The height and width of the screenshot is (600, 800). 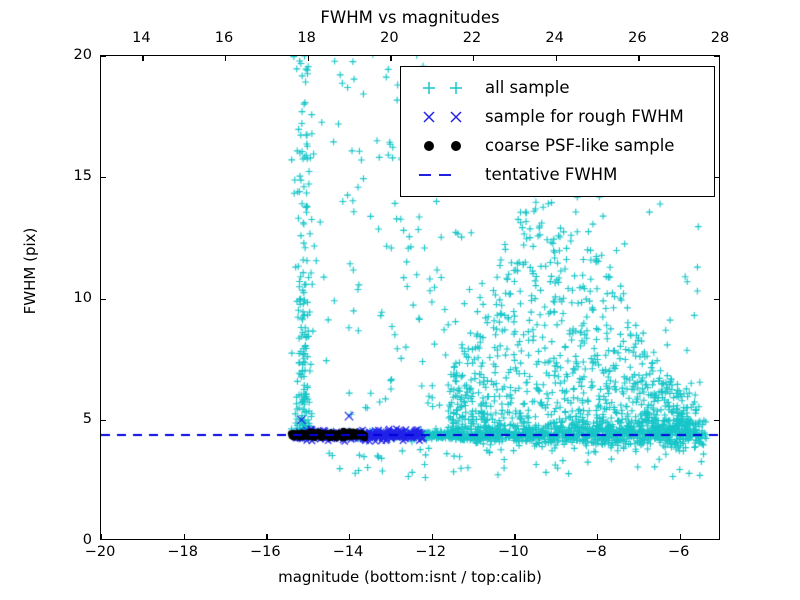 I want to click on x-tick-label: −12, so click(x=430, y=552).